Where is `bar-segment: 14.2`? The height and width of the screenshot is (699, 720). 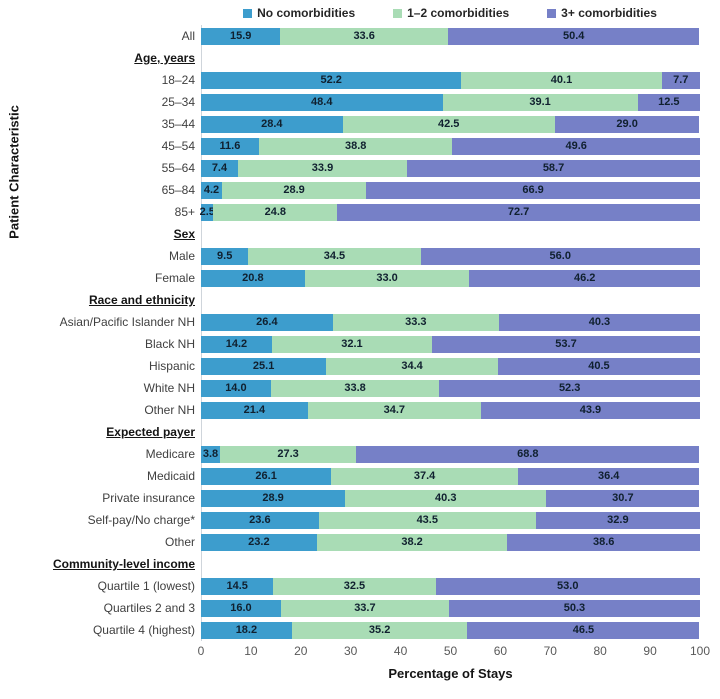
bar-segment: 14.2 is located at coordinates (236, 344).